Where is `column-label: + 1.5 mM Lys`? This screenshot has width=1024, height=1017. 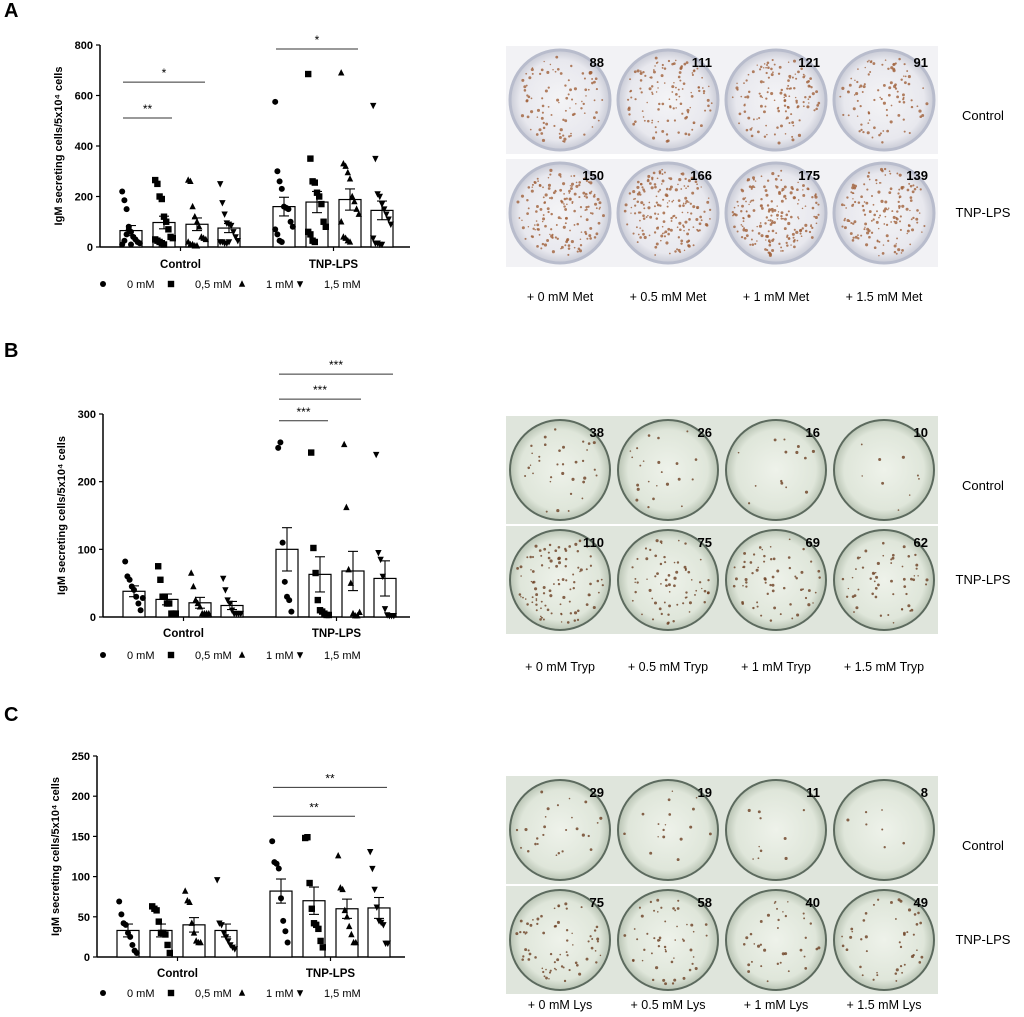 column-label: + 1.5 mM Lys is located at coordinates (884, 1005).